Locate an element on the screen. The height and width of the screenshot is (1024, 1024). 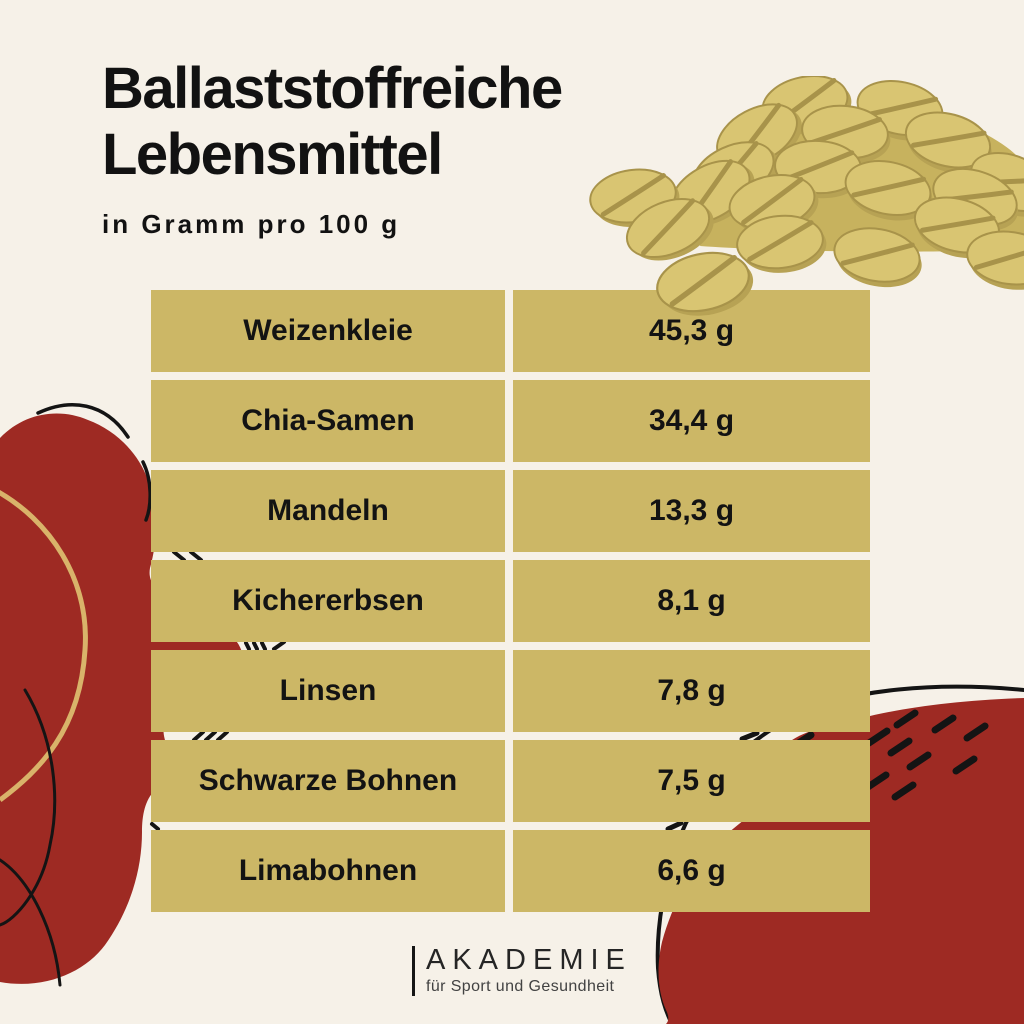
food-value-cell: 45,3 g is located at coordinates (691, 331).